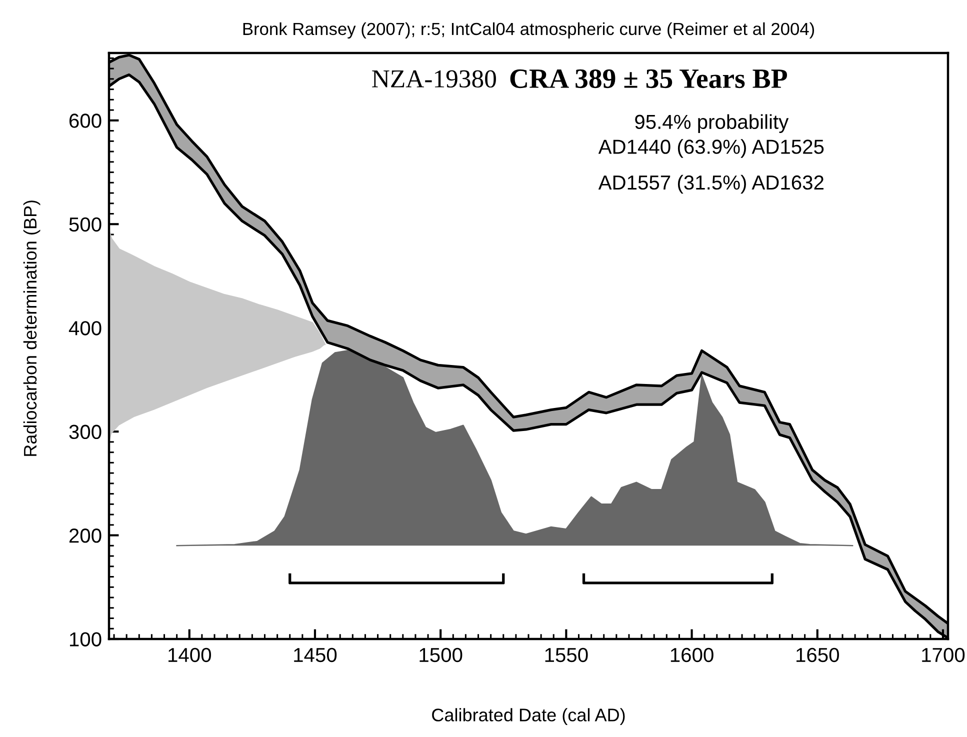  Describe the element at coordinates (315, 655) in the screenshot. I see `x-tick-label: 1450` at that location.